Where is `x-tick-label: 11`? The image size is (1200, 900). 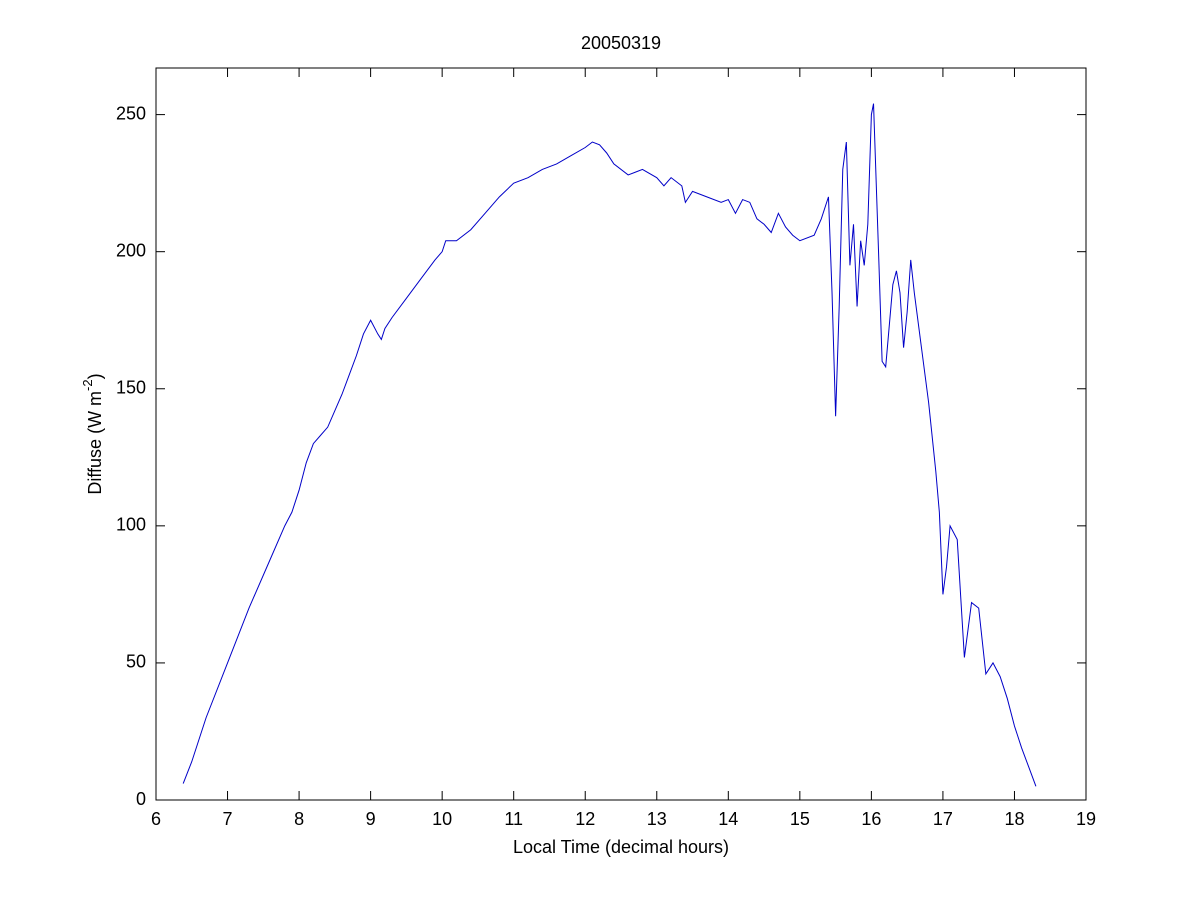
x-tick-label: 11 is located at coordinates (513, 819).